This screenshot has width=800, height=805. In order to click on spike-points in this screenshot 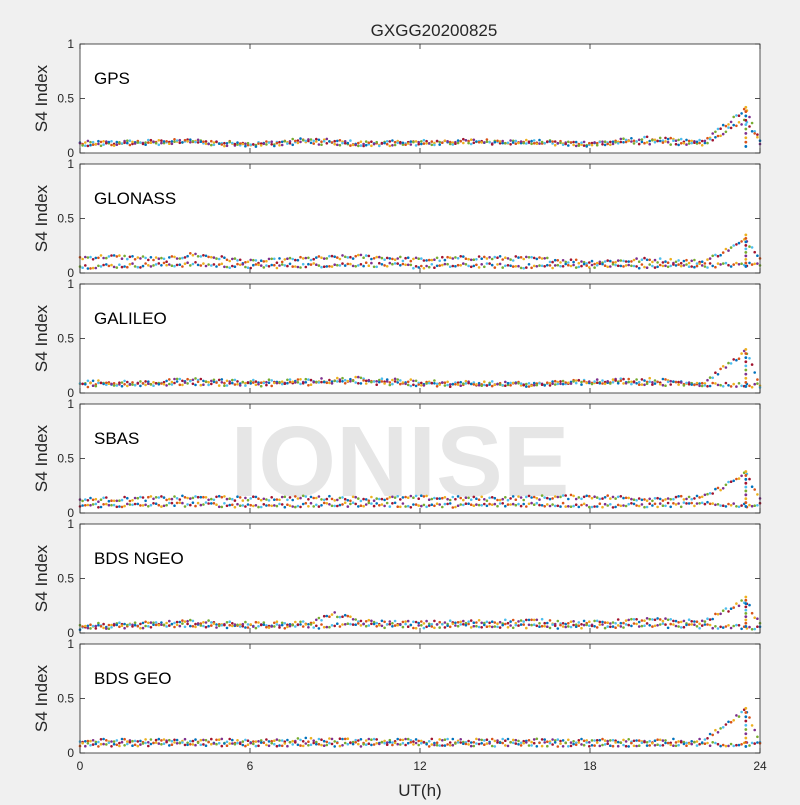, I will do `click(746, 368)`.